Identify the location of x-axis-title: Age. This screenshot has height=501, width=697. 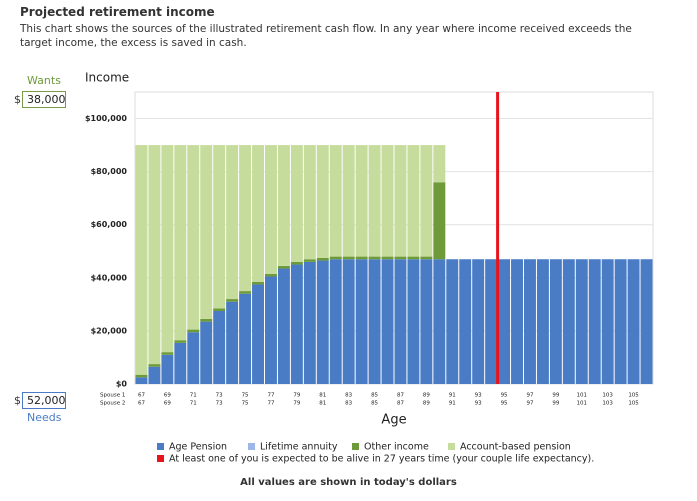
(393, 420).